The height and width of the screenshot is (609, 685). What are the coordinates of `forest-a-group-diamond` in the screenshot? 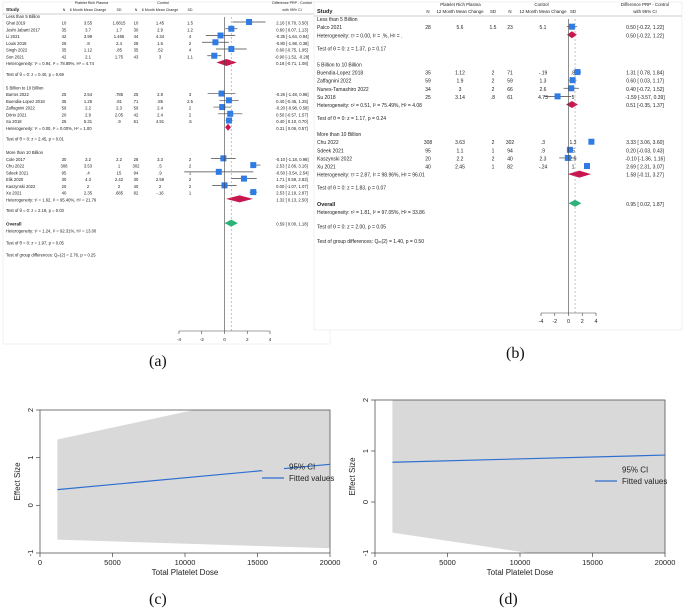 It's located at (226, 62).